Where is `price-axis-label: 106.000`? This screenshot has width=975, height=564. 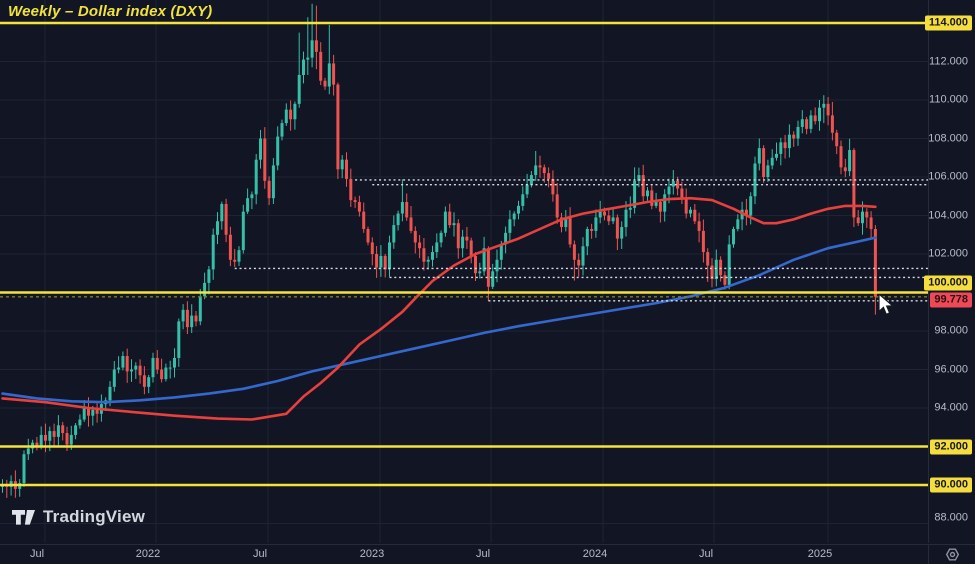
price-axis-label: 106.000 is located at coordinates (948, 176).